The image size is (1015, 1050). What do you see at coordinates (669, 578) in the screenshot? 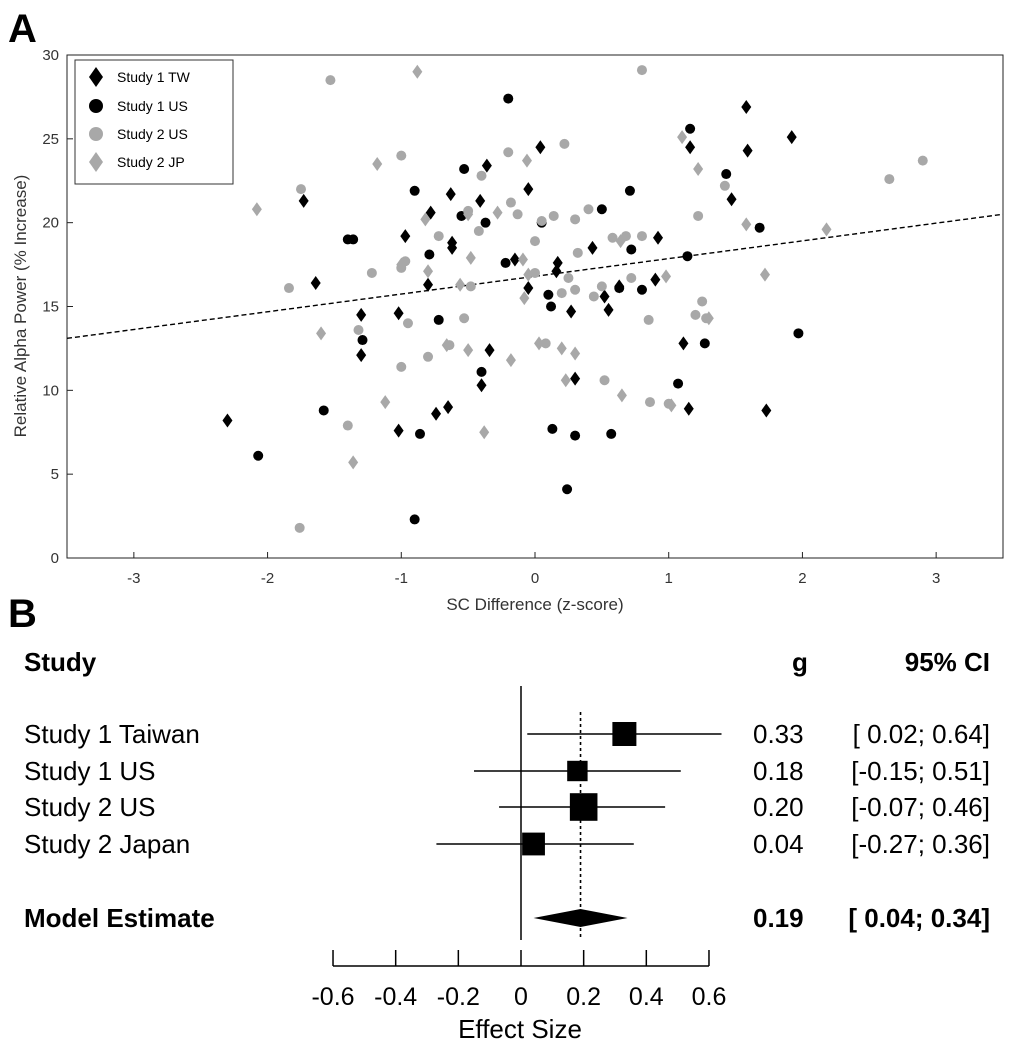
I see `x-tick-label: 1` at bounding box center [669, 578].